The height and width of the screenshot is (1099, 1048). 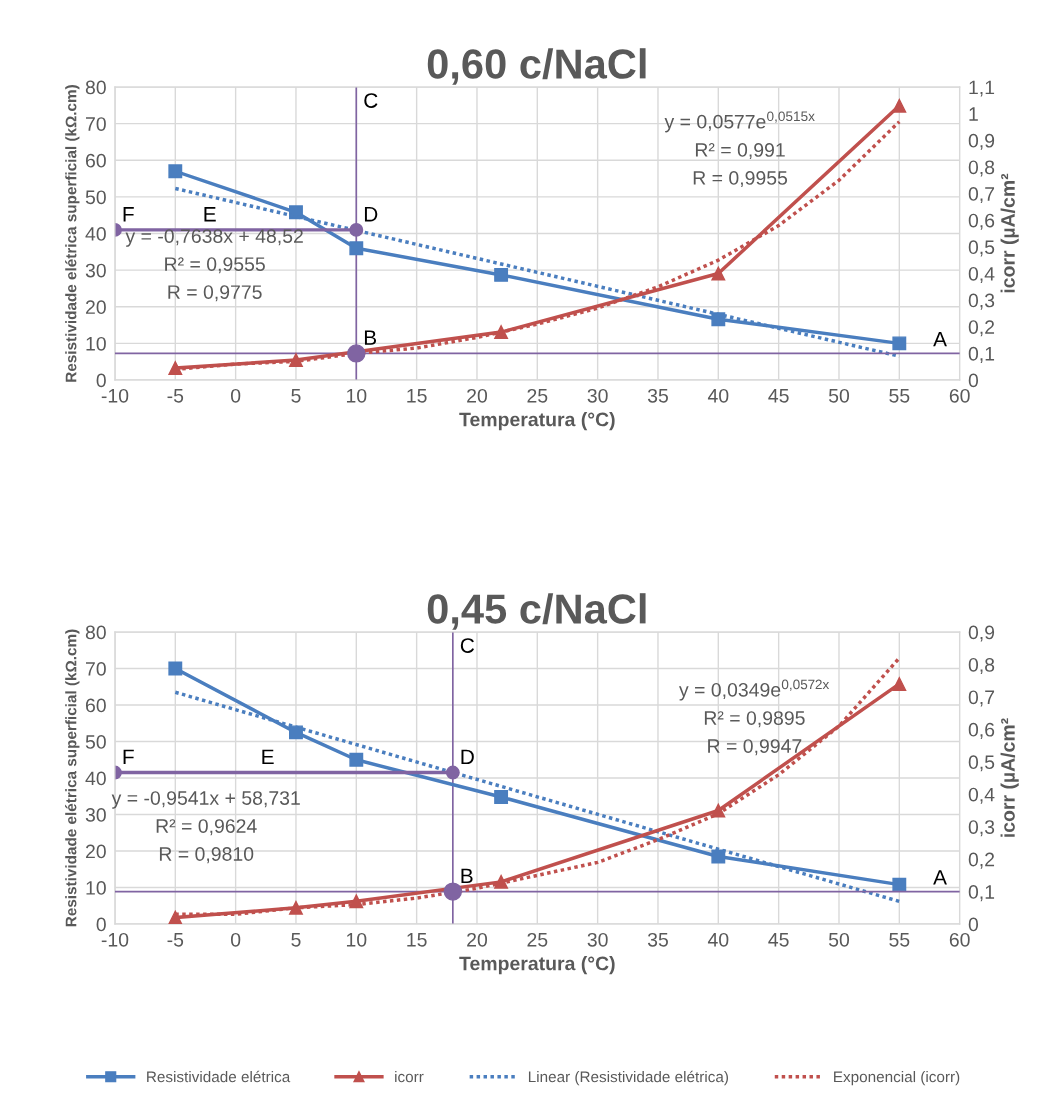 I want to click on x-tick-label: 25, so click(x=537, y=395).